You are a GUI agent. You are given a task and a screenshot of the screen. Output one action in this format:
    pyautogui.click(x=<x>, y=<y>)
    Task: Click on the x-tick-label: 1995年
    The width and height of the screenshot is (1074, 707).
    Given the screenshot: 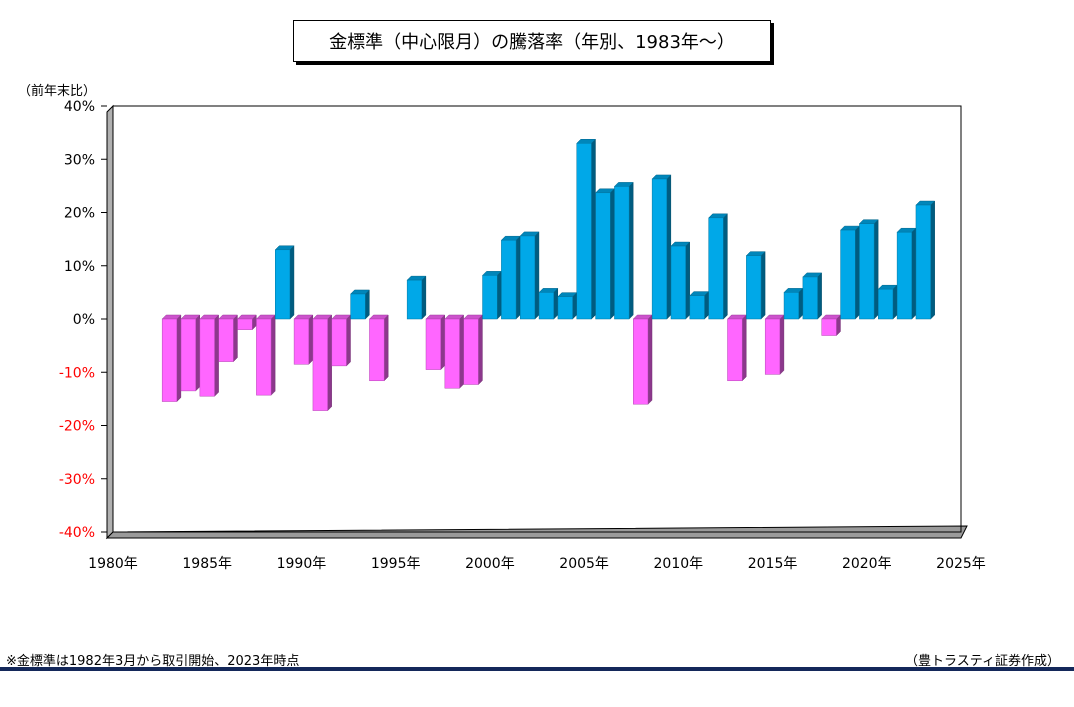 What is the action you would take?
    pyautogui.click(x=396, y=564)
    